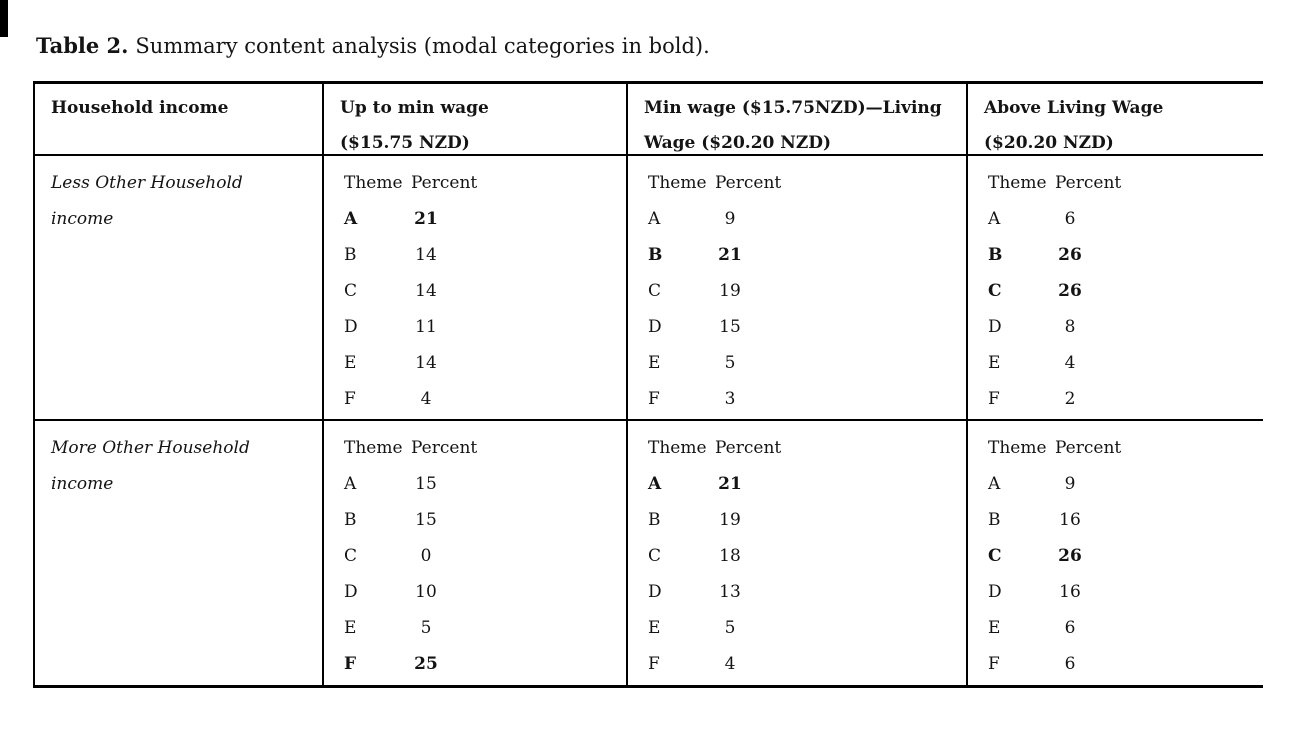  What do you see at coordinates (426, 255) in the screenshot?
I see `percent-value: 14` at bounding box center [426, 255].